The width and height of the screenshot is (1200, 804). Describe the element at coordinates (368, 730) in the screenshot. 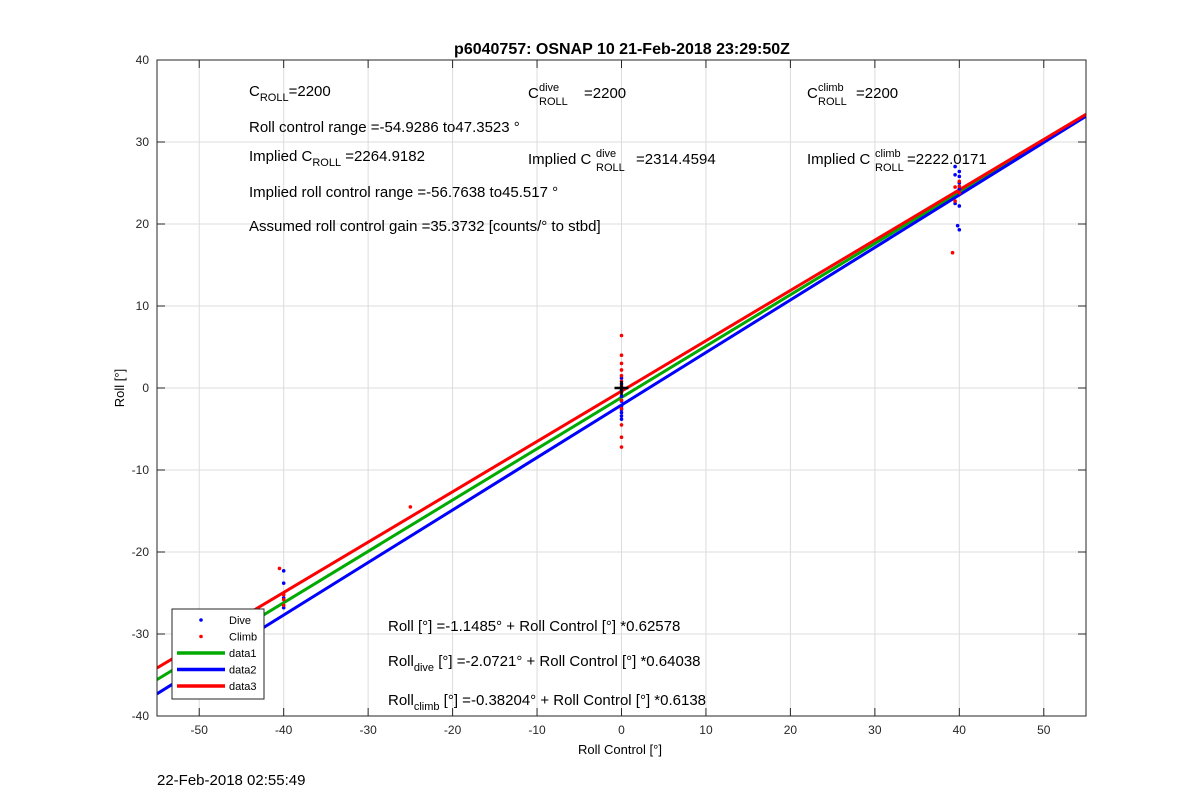

I see `x-tick-label: -30` at that location.